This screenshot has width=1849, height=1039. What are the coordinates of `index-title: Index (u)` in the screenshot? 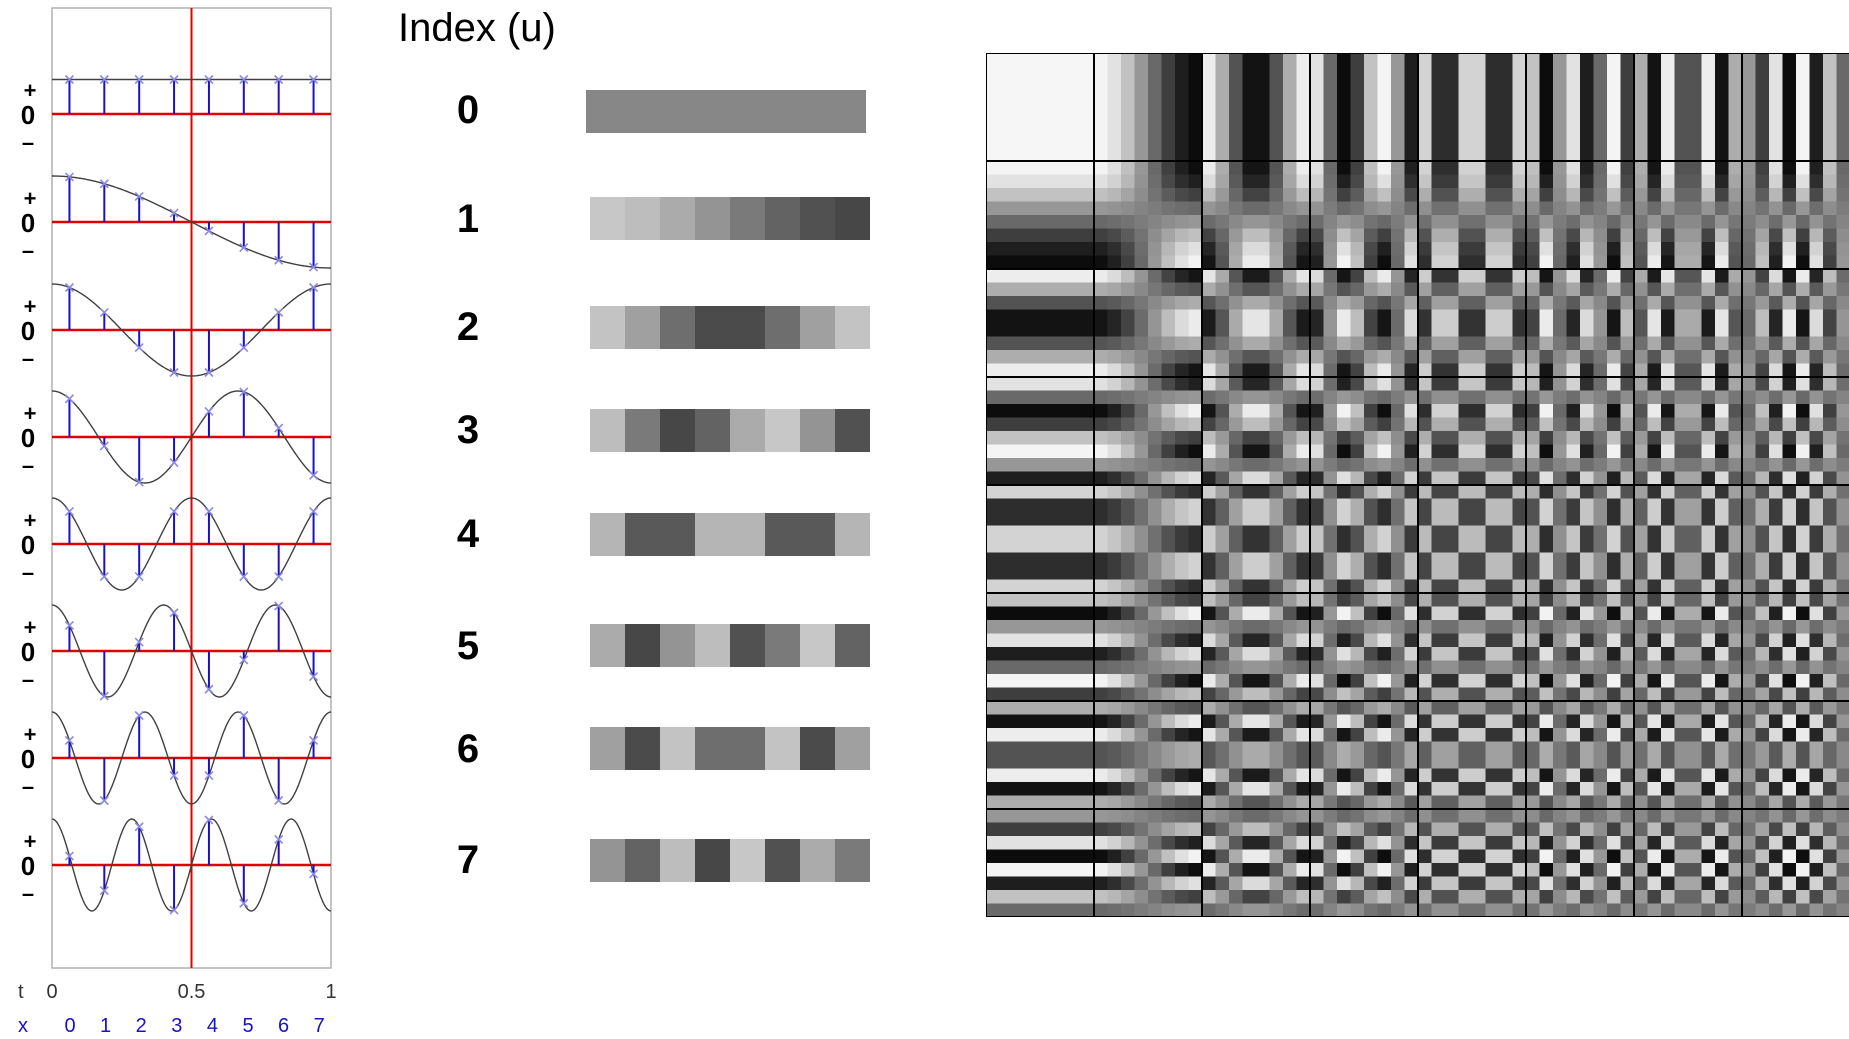 It's located at (477, 28).